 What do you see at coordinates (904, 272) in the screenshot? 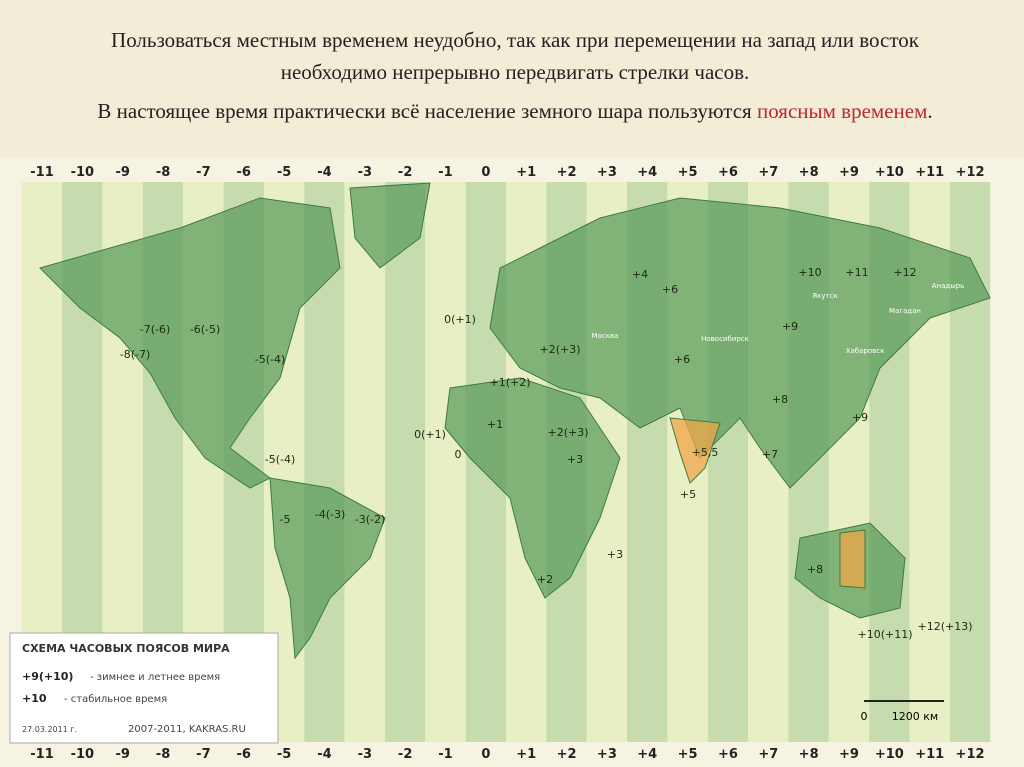
I see `map-zone-label: +12` at bounding box center [904, 272].